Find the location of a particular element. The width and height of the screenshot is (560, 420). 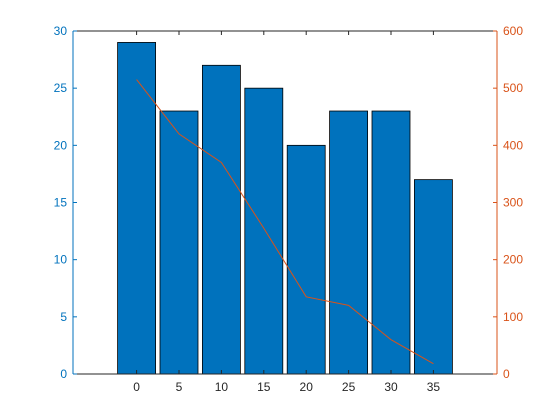

x-tick-label: 20 is located at coordinates (307, 387).